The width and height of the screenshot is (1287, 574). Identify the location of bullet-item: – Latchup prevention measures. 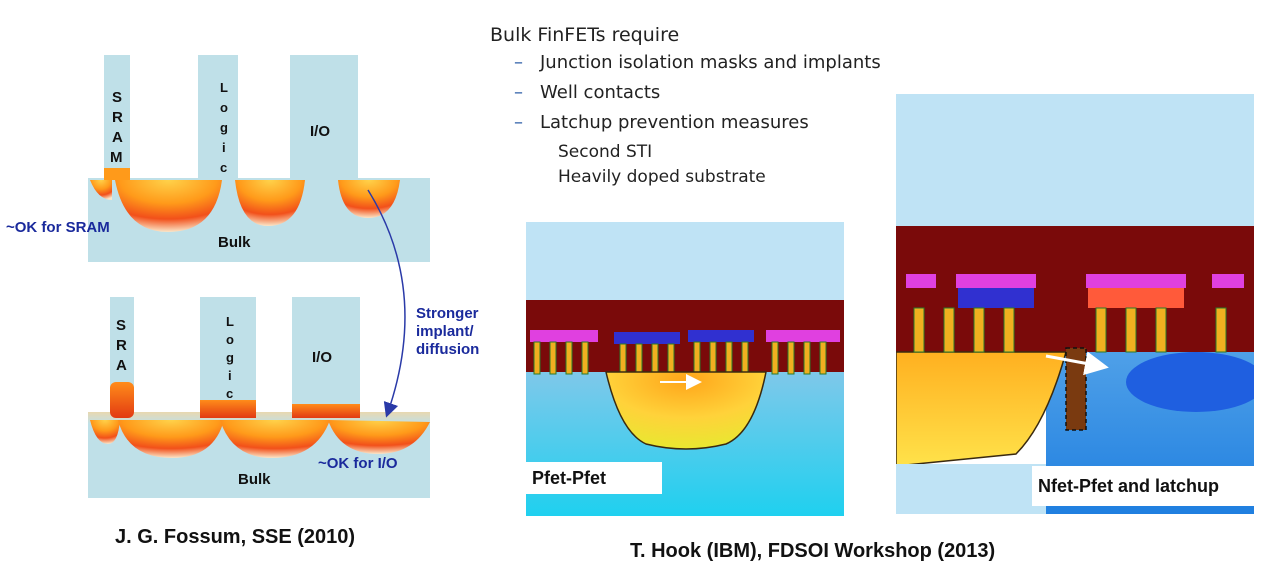
(661, 122).